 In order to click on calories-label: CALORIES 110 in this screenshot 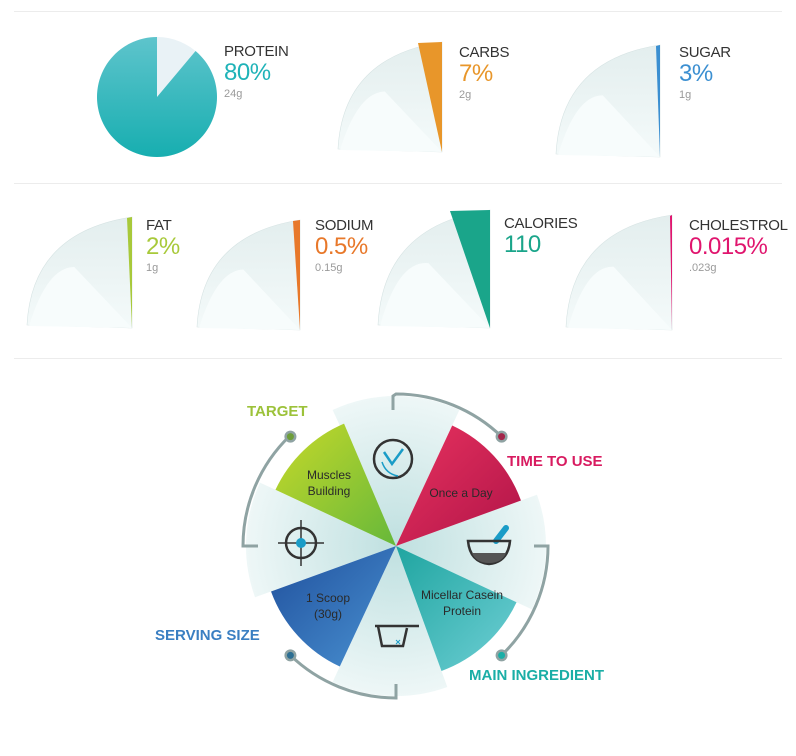, I will do `click(541, 237)`.